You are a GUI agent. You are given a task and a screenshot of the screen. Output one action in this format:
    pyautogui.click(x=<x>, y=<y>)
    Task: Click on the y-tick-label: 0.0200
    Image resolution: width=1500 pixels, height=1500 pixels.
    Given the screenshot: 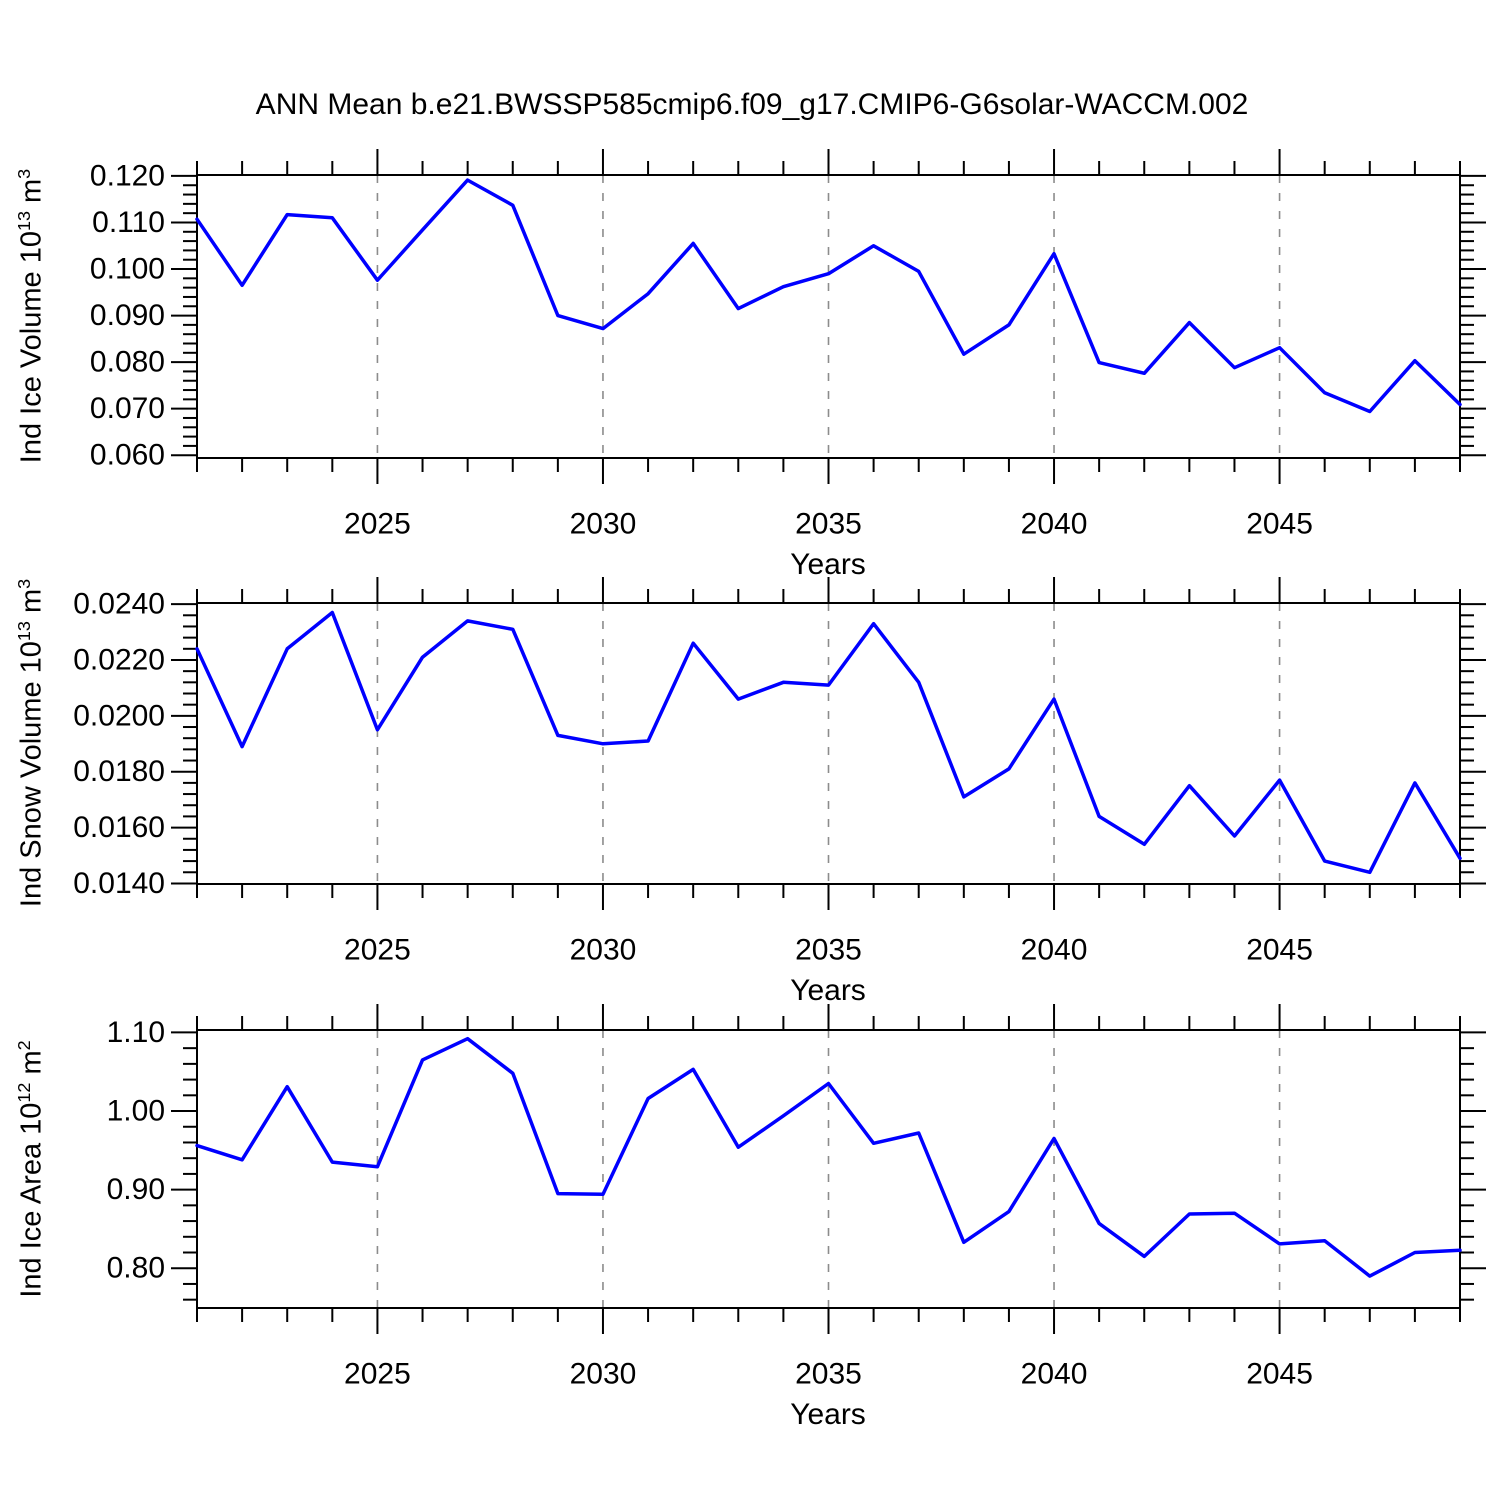 What is the action you would take?
    pyautogui.click(x=119, y=715)
    